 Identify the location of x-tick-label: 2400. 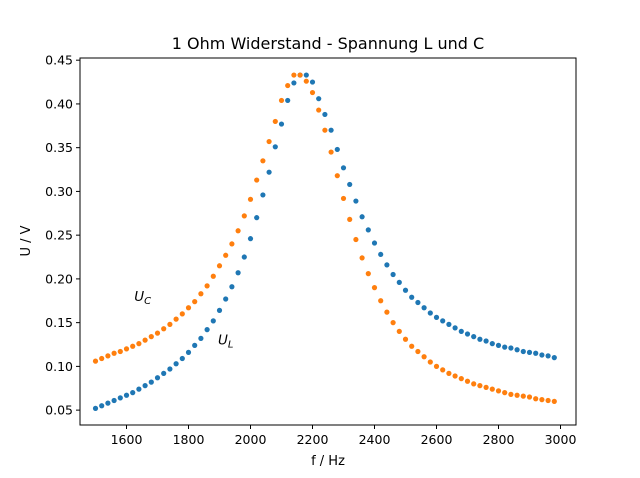
(375, 439).